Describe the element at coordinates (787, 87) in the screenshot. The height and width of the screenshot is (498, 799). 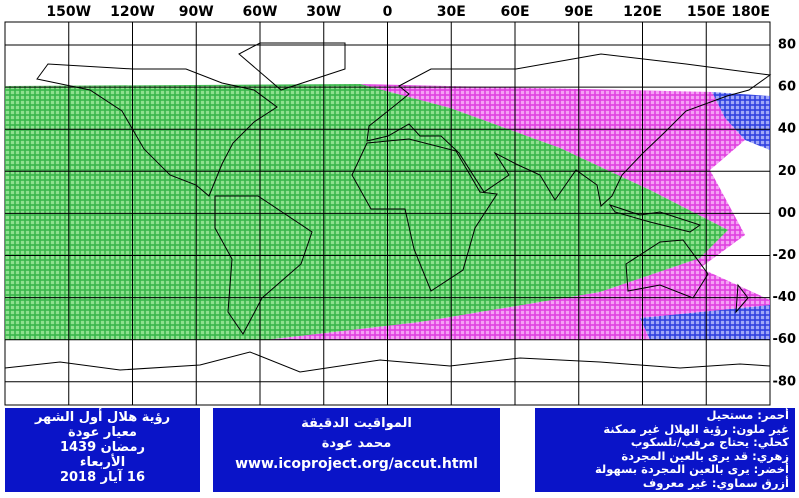
I see `lat-label: 60` at that location.